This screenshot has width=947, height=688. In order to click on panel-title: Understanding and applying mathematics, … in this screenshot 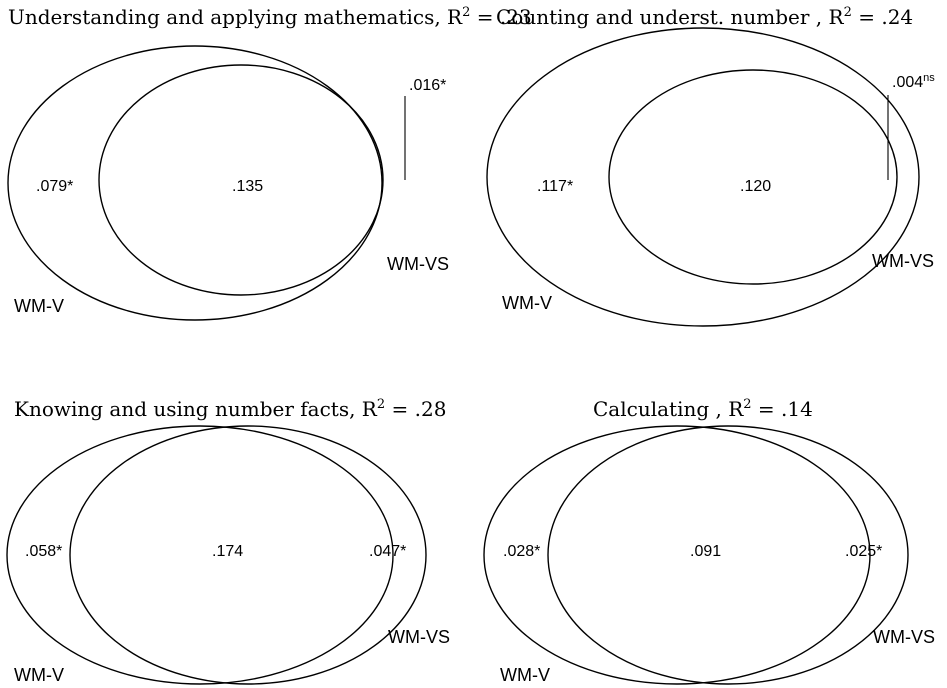, I will do `click(270, 17)`.